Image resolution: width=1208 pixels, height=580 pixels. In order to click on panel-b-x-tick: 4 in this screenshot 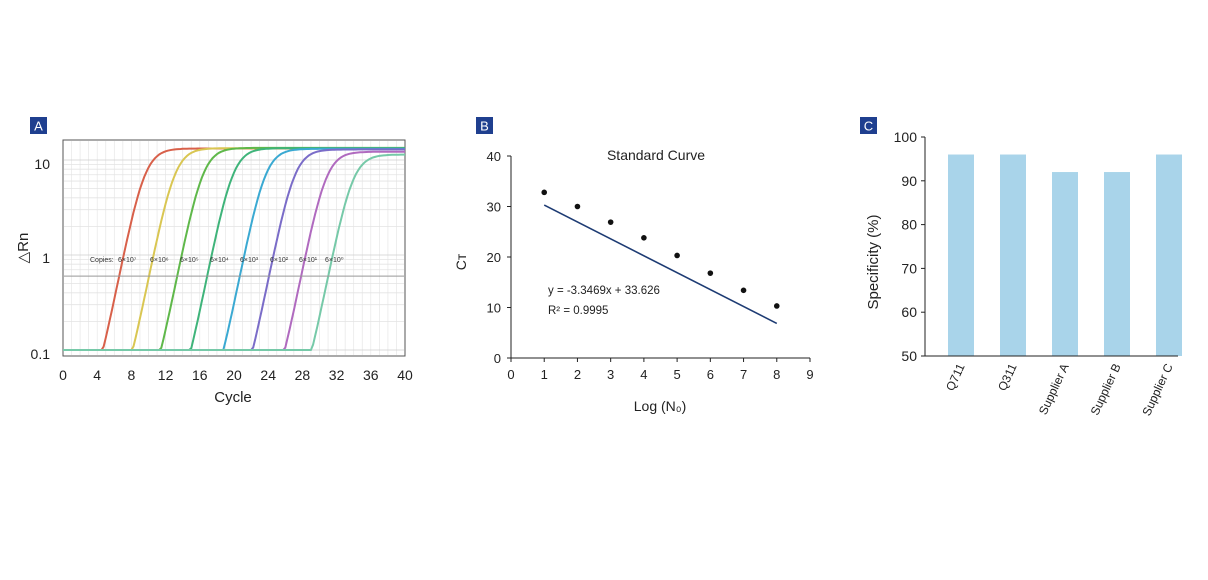, I will do `click(643, 374)`.